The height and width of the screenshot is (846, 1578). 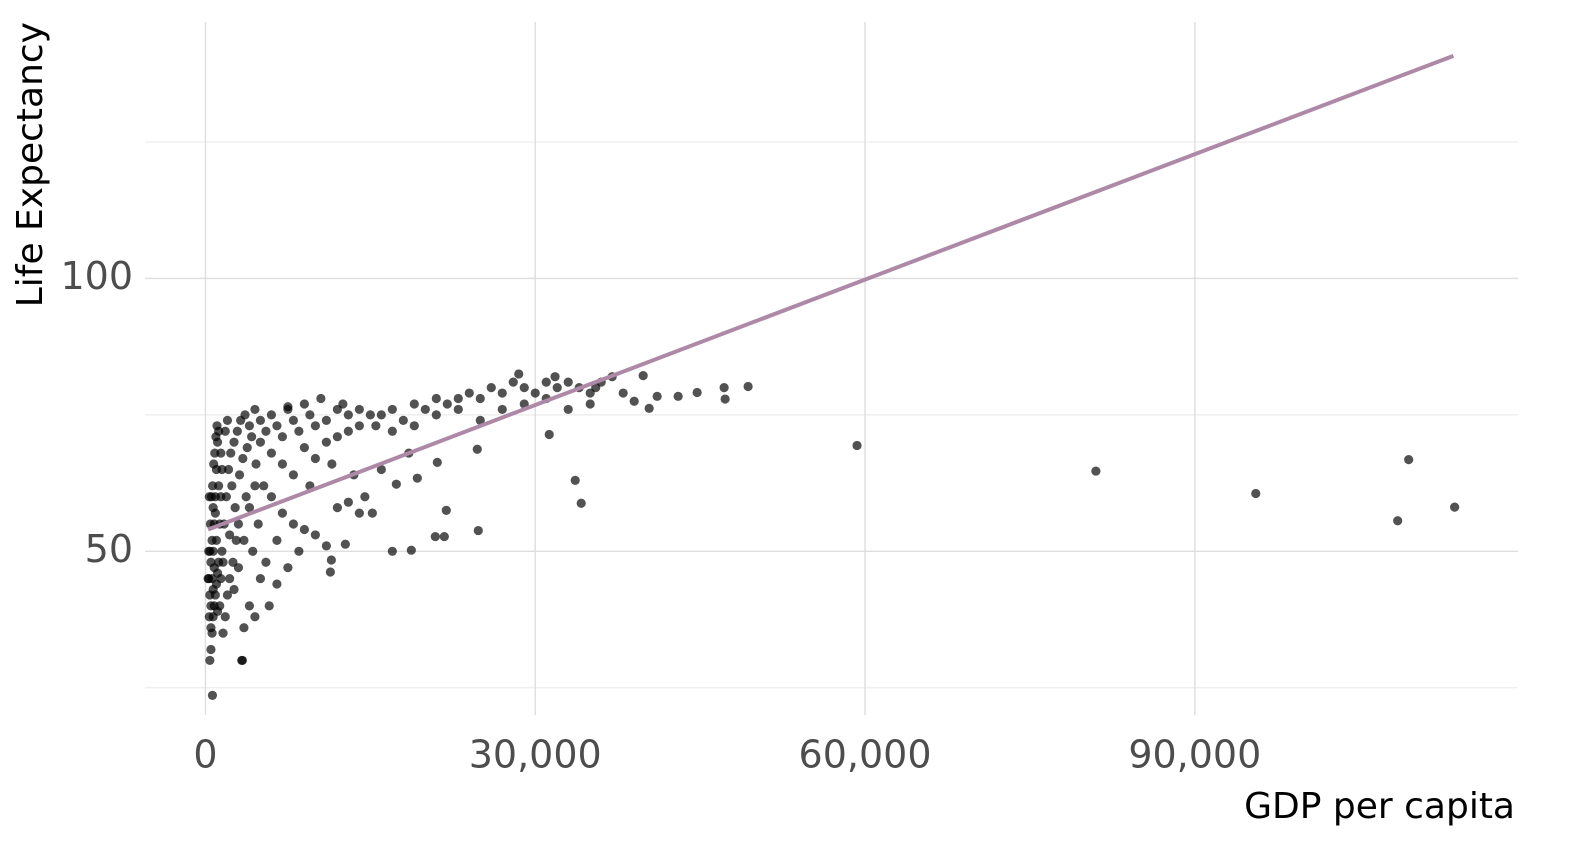 What do you see at coordinates (1194, 755) in the screenshot?
I see `x-tick-label: 90,000` at bounding box center [1194, 755].